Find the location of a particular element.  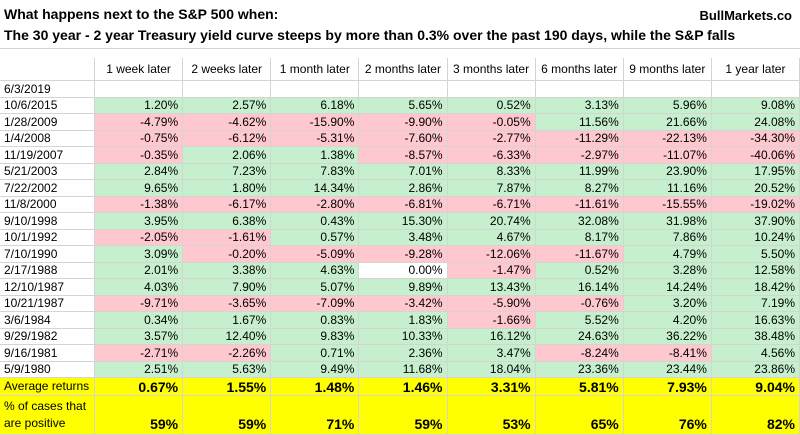

value-cell: 16.63% is located at coordinates (755, 320).